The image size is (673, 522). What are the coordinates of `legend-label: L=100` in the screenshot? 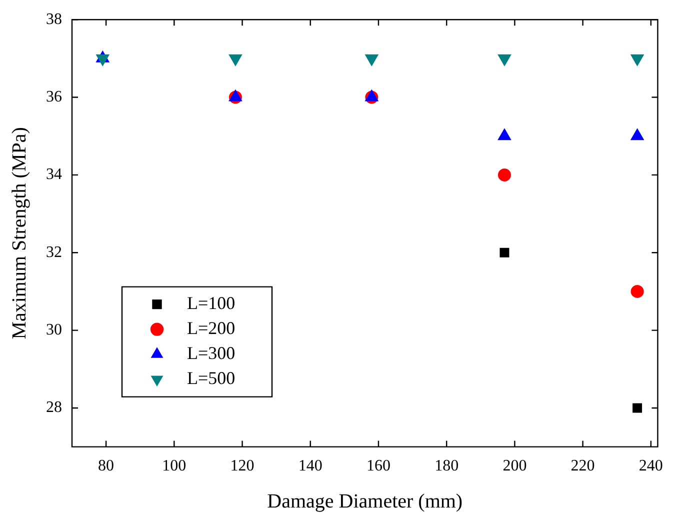 It's located at (211, 303).